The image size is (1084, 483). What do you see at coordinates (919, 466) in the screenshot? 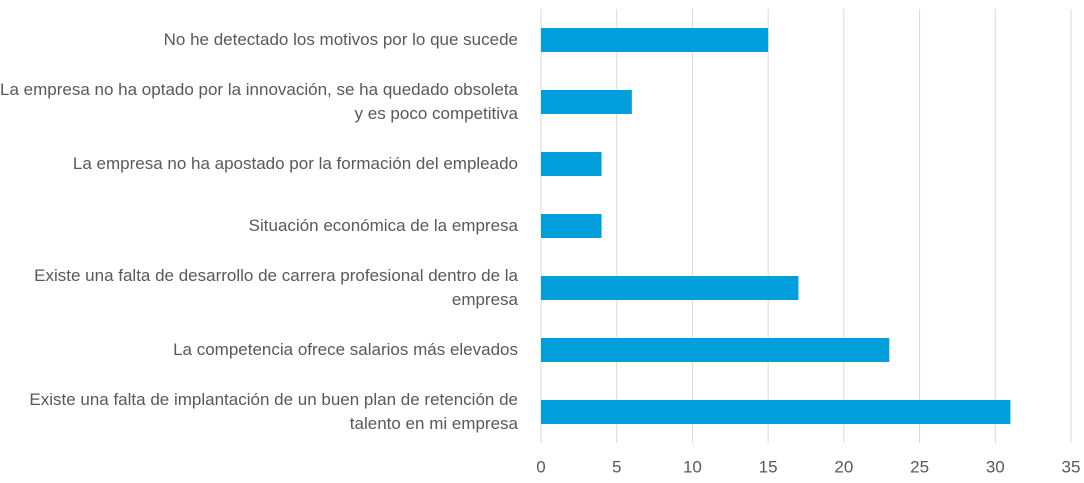
I see `x-tick-label: 25` at bounding box center [919, 466].